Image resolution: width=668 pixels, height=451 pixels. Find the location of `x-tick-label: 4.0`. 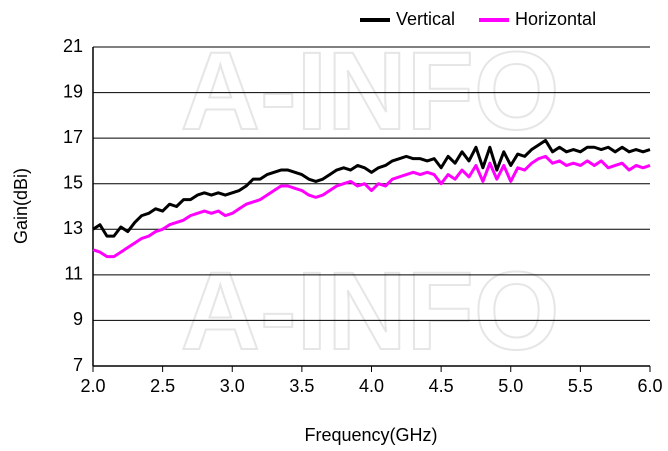

x-tick-label: 4.0 is located at coordinates (371, 386).